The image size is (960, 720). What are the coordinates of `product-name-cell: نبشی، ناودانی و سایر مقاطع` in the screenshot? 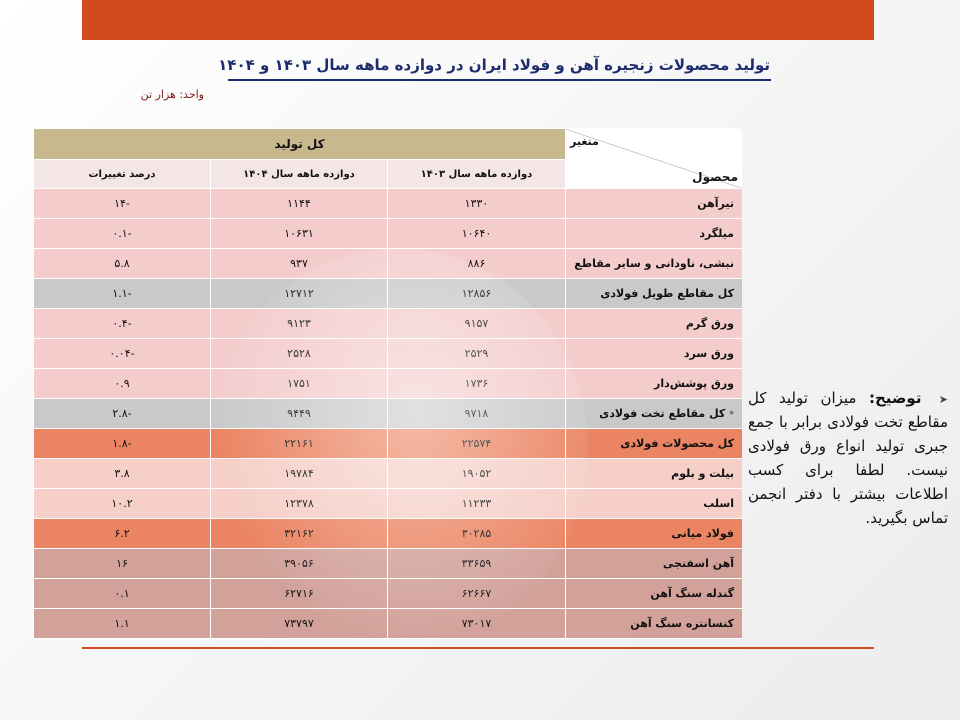 It's located at (653, 263).